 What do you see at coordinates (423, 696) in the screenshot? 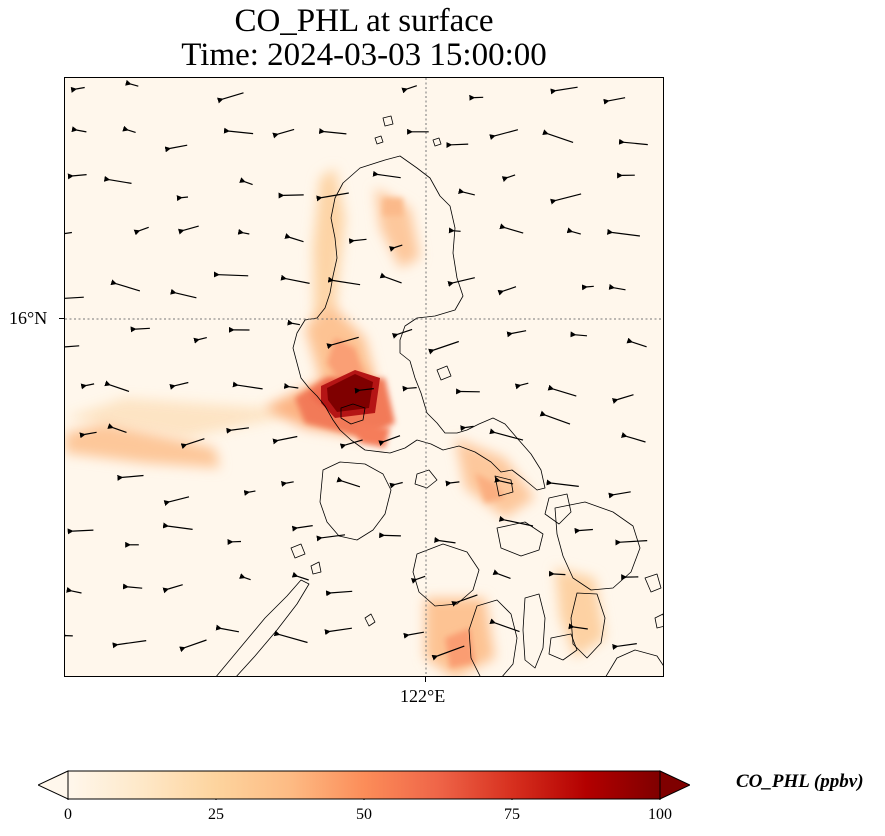
I see `lon-label: 122°E` at bounding box center [423, 696].